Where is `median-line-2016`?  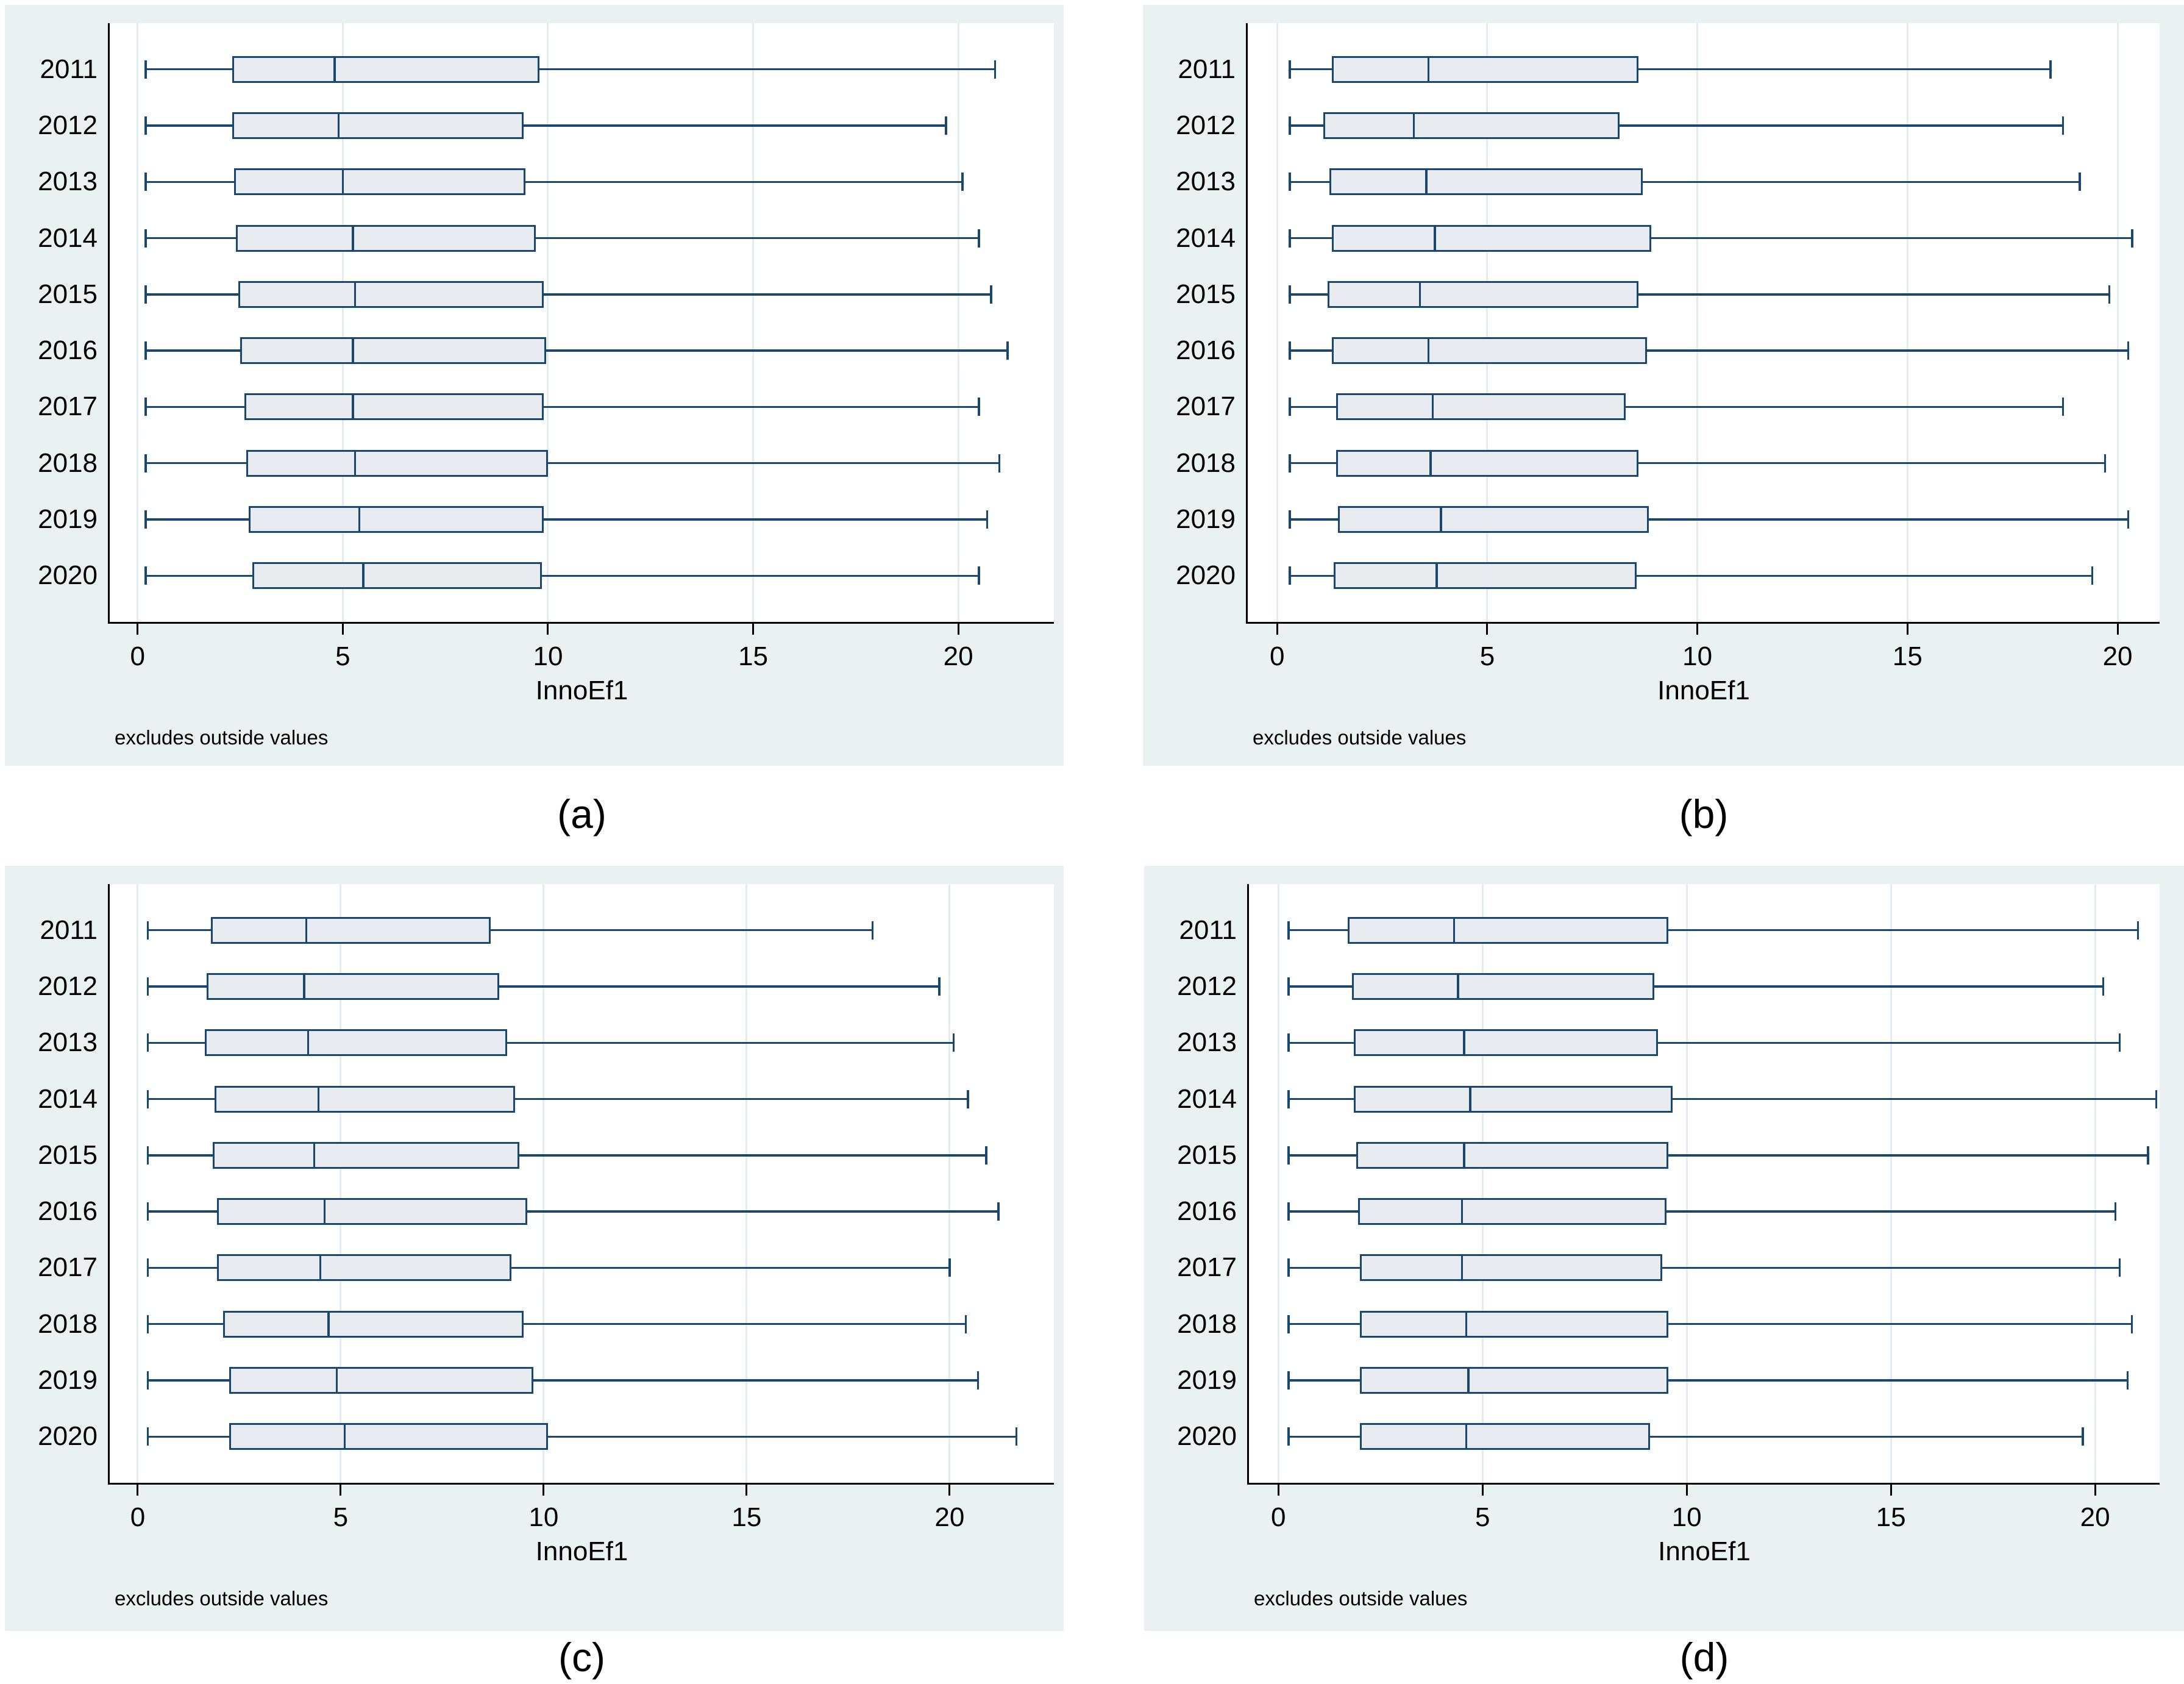
median-line-2016 is located at coordinates (1462, 1212).